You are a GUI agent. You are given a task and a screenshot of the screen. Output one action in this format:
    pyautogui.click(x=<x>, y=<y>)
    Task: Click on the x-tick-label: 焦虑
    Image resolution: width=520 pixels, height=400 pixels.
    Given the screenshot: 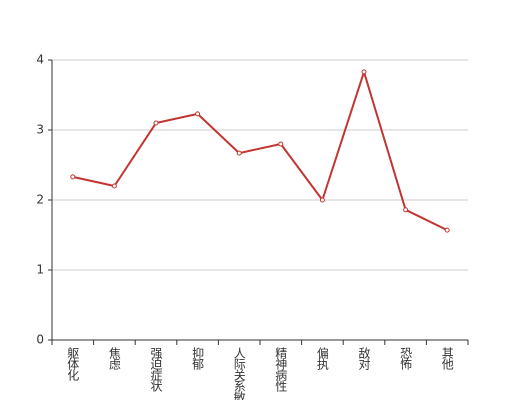 What is the action you would take?
    pyautogui.click(x=114, y=358)
    